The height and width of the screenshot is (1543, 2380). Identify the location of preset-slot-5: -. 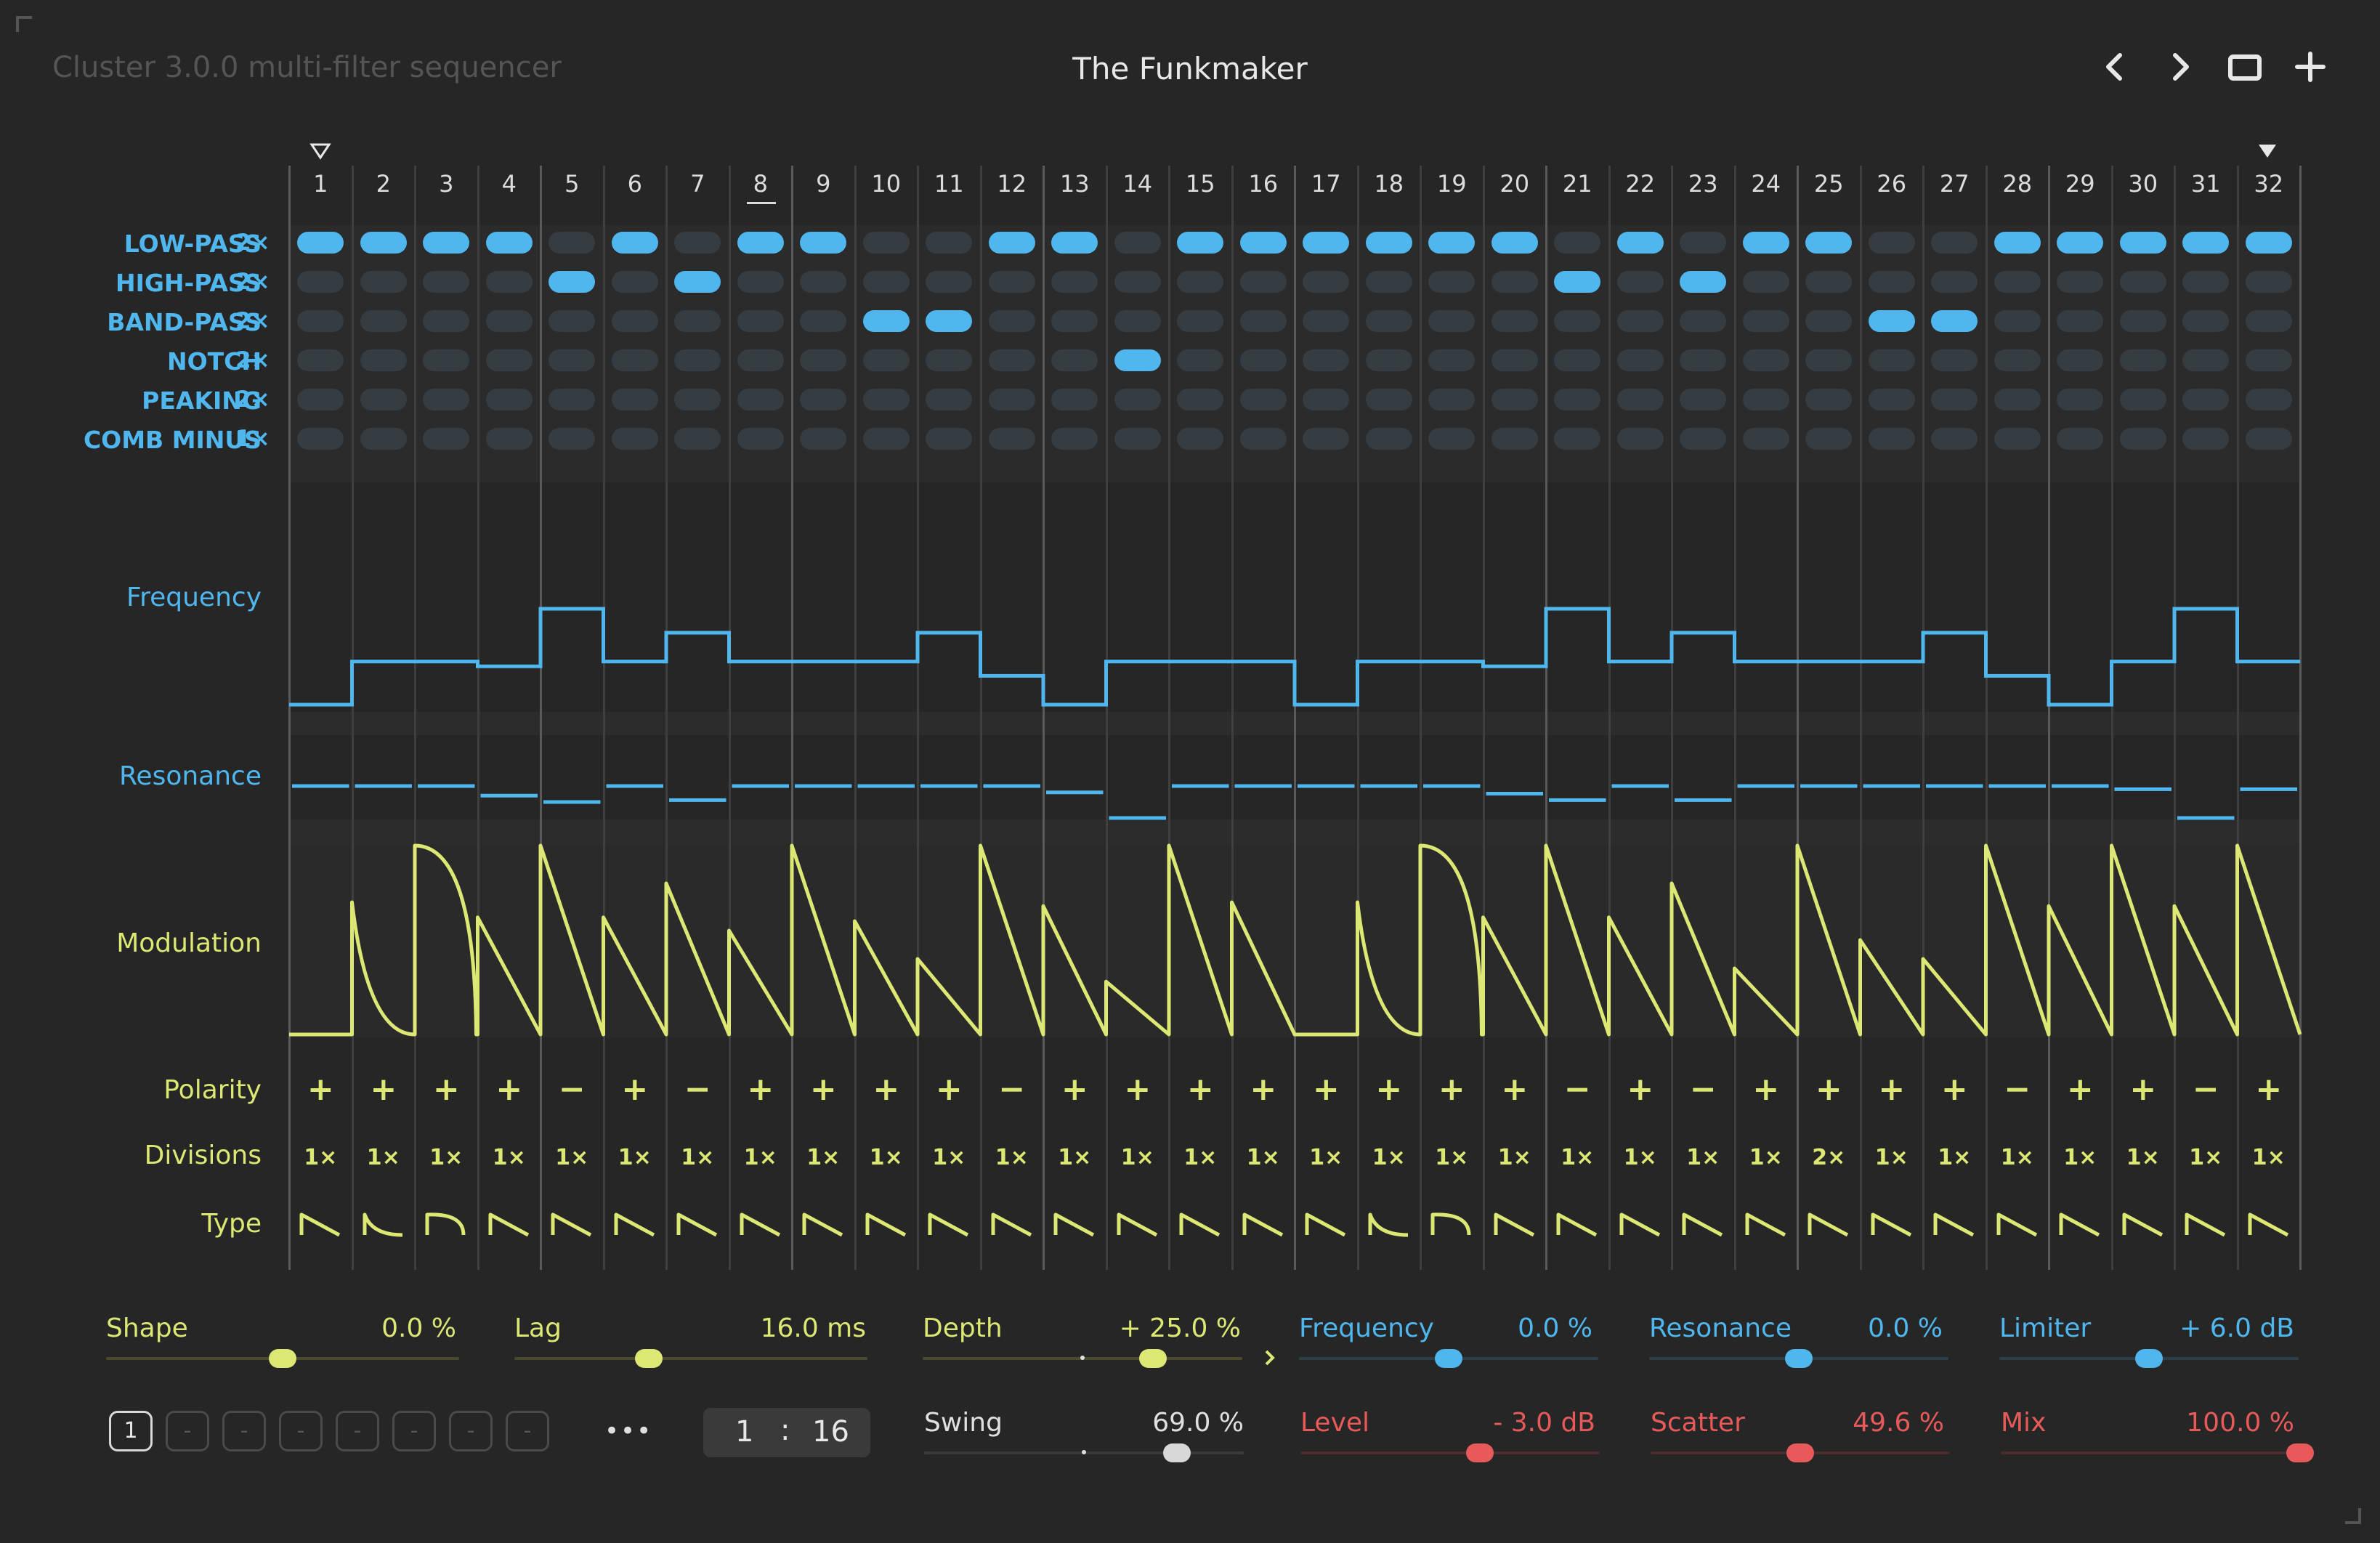
(357, 1431).